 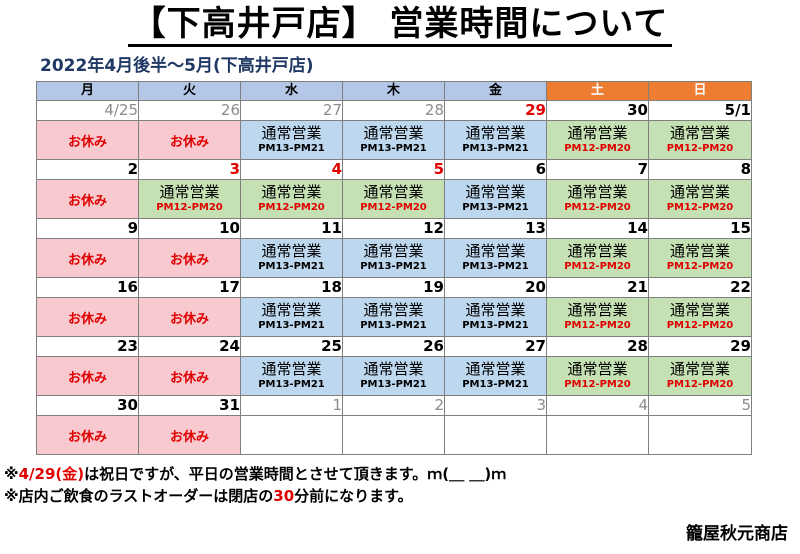 I want to click on day-number: 2, so click(x=393, y=405).